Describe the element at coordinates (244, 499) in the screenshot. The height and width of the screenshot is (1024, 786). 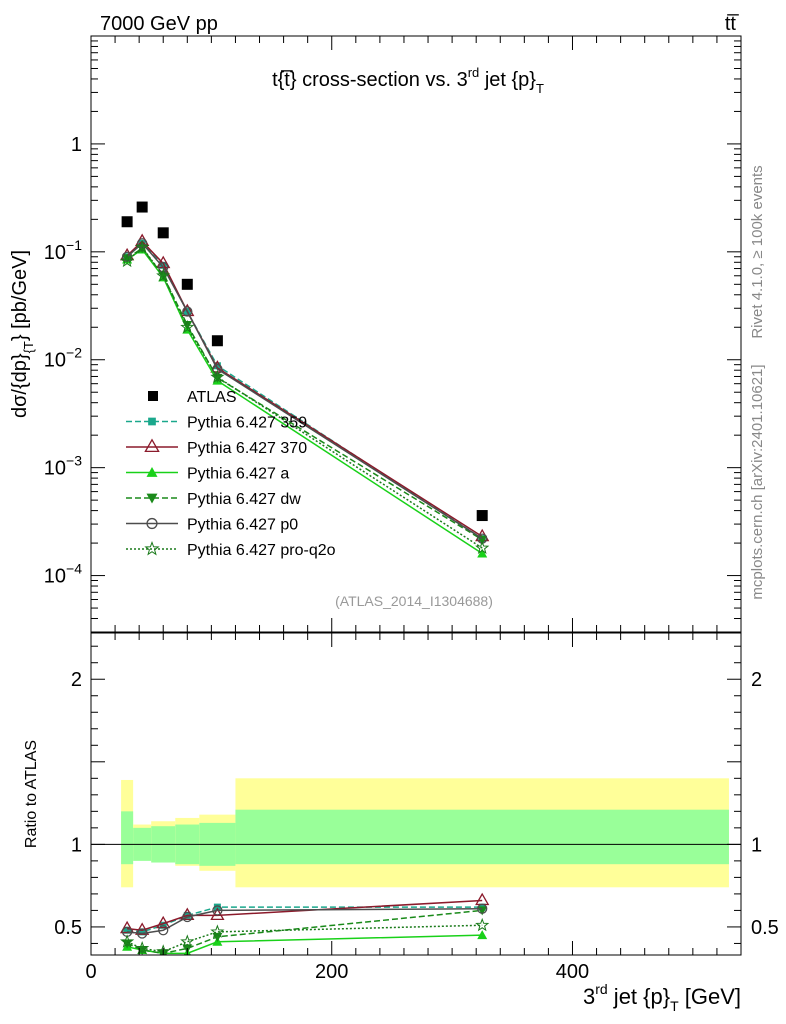
I see `legend-label: Pythia 6.427 dw` at that location.